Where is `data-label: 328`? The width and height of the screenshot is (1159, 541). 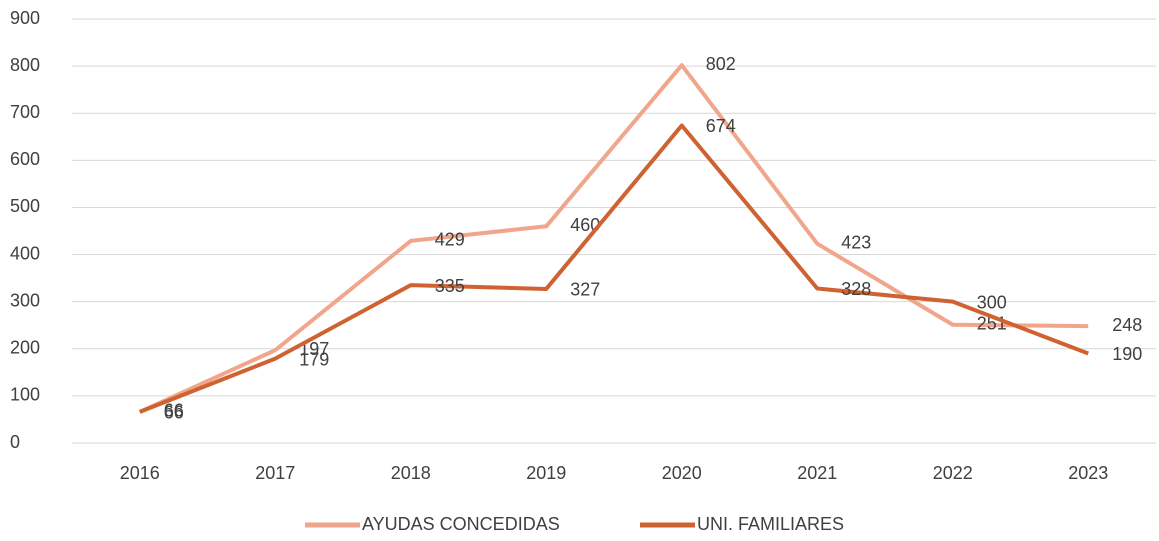
data-label: 328 is located at coordinates (856, 289).